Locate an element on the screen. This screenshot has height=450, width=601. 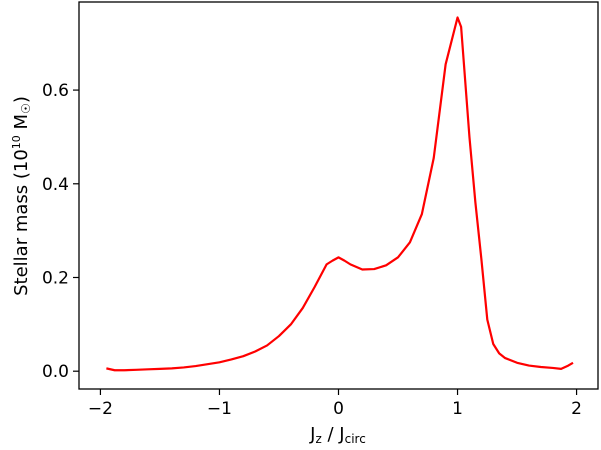
x-tick-label: 2 is located at coordinates (576, 409).